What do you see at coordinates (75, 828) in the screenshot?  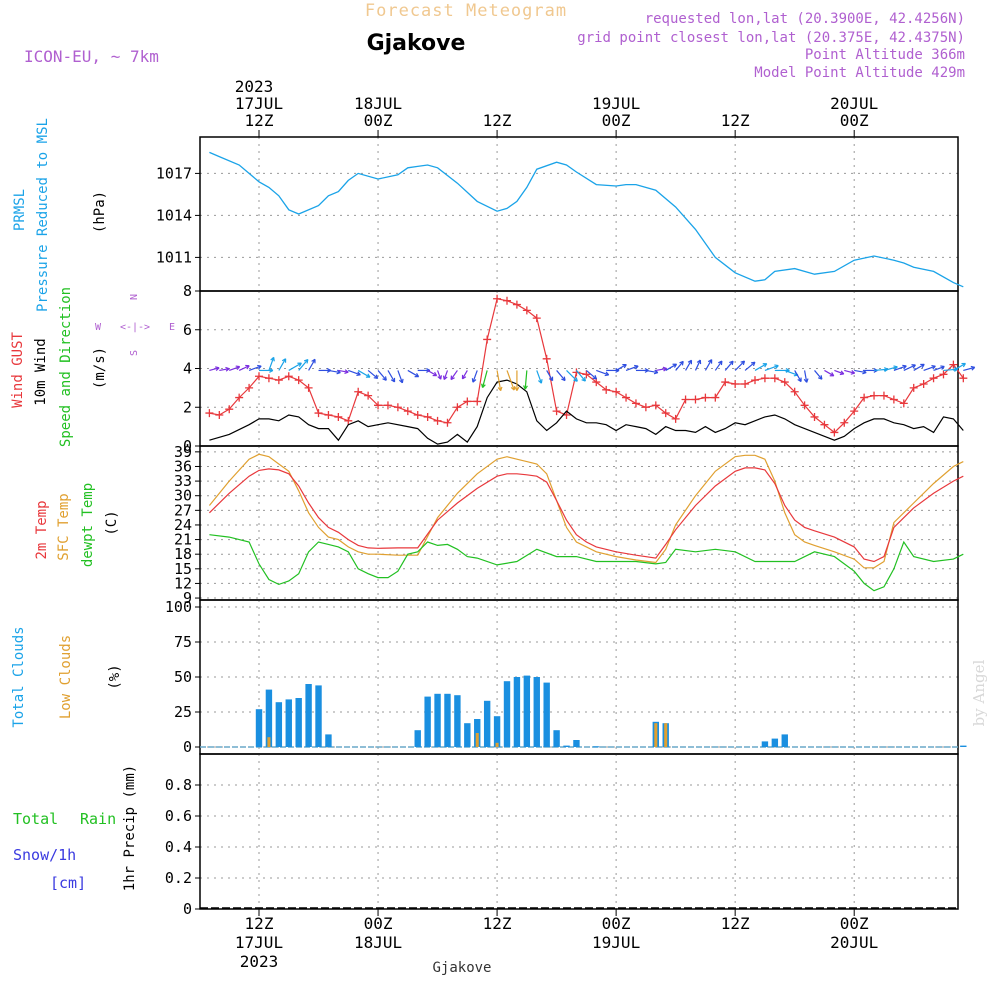 I see `precip-labels: Total Rain Snow/1h [cm] 1hr Precip (mm)` at bounding box center [75, 828].